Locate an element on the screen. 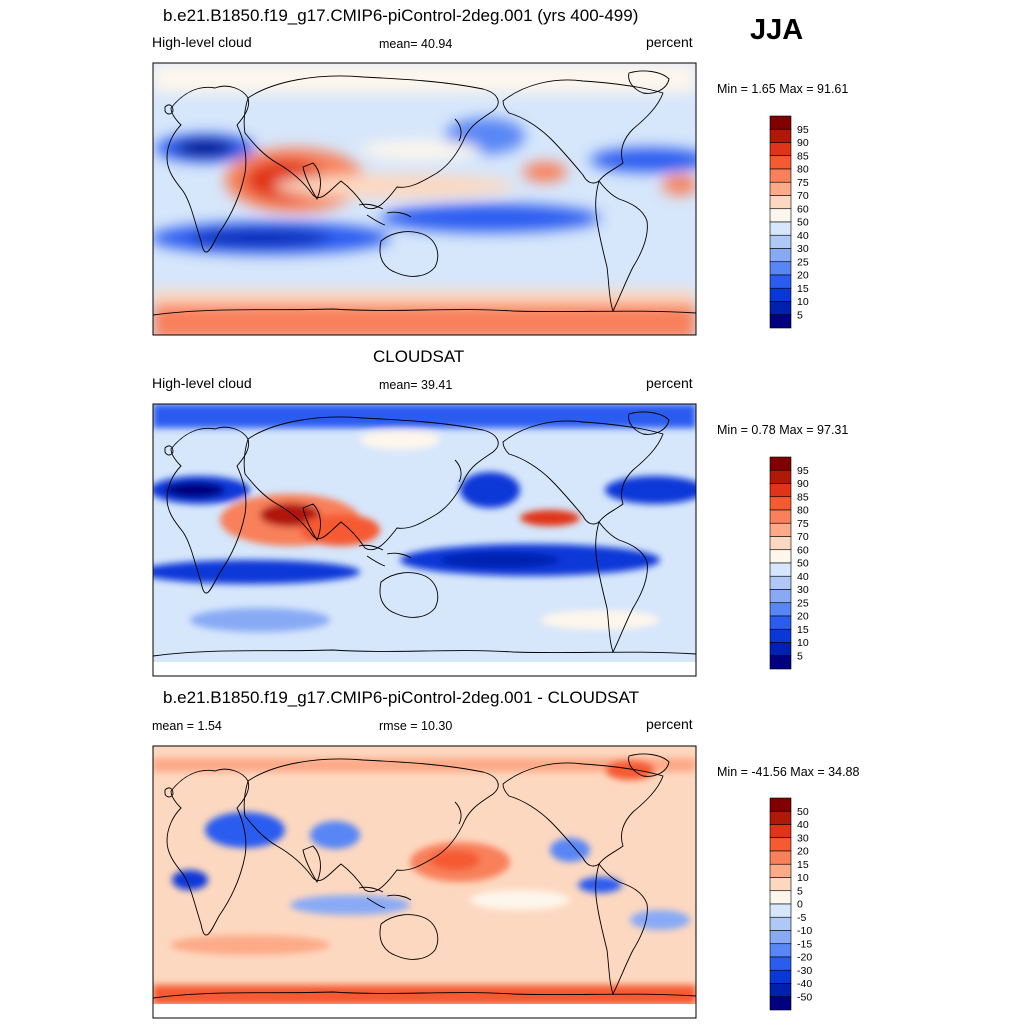 The image size is (1024, 1024). colorbar-2-tick-label: 75 is located at coordinates (803, 524).